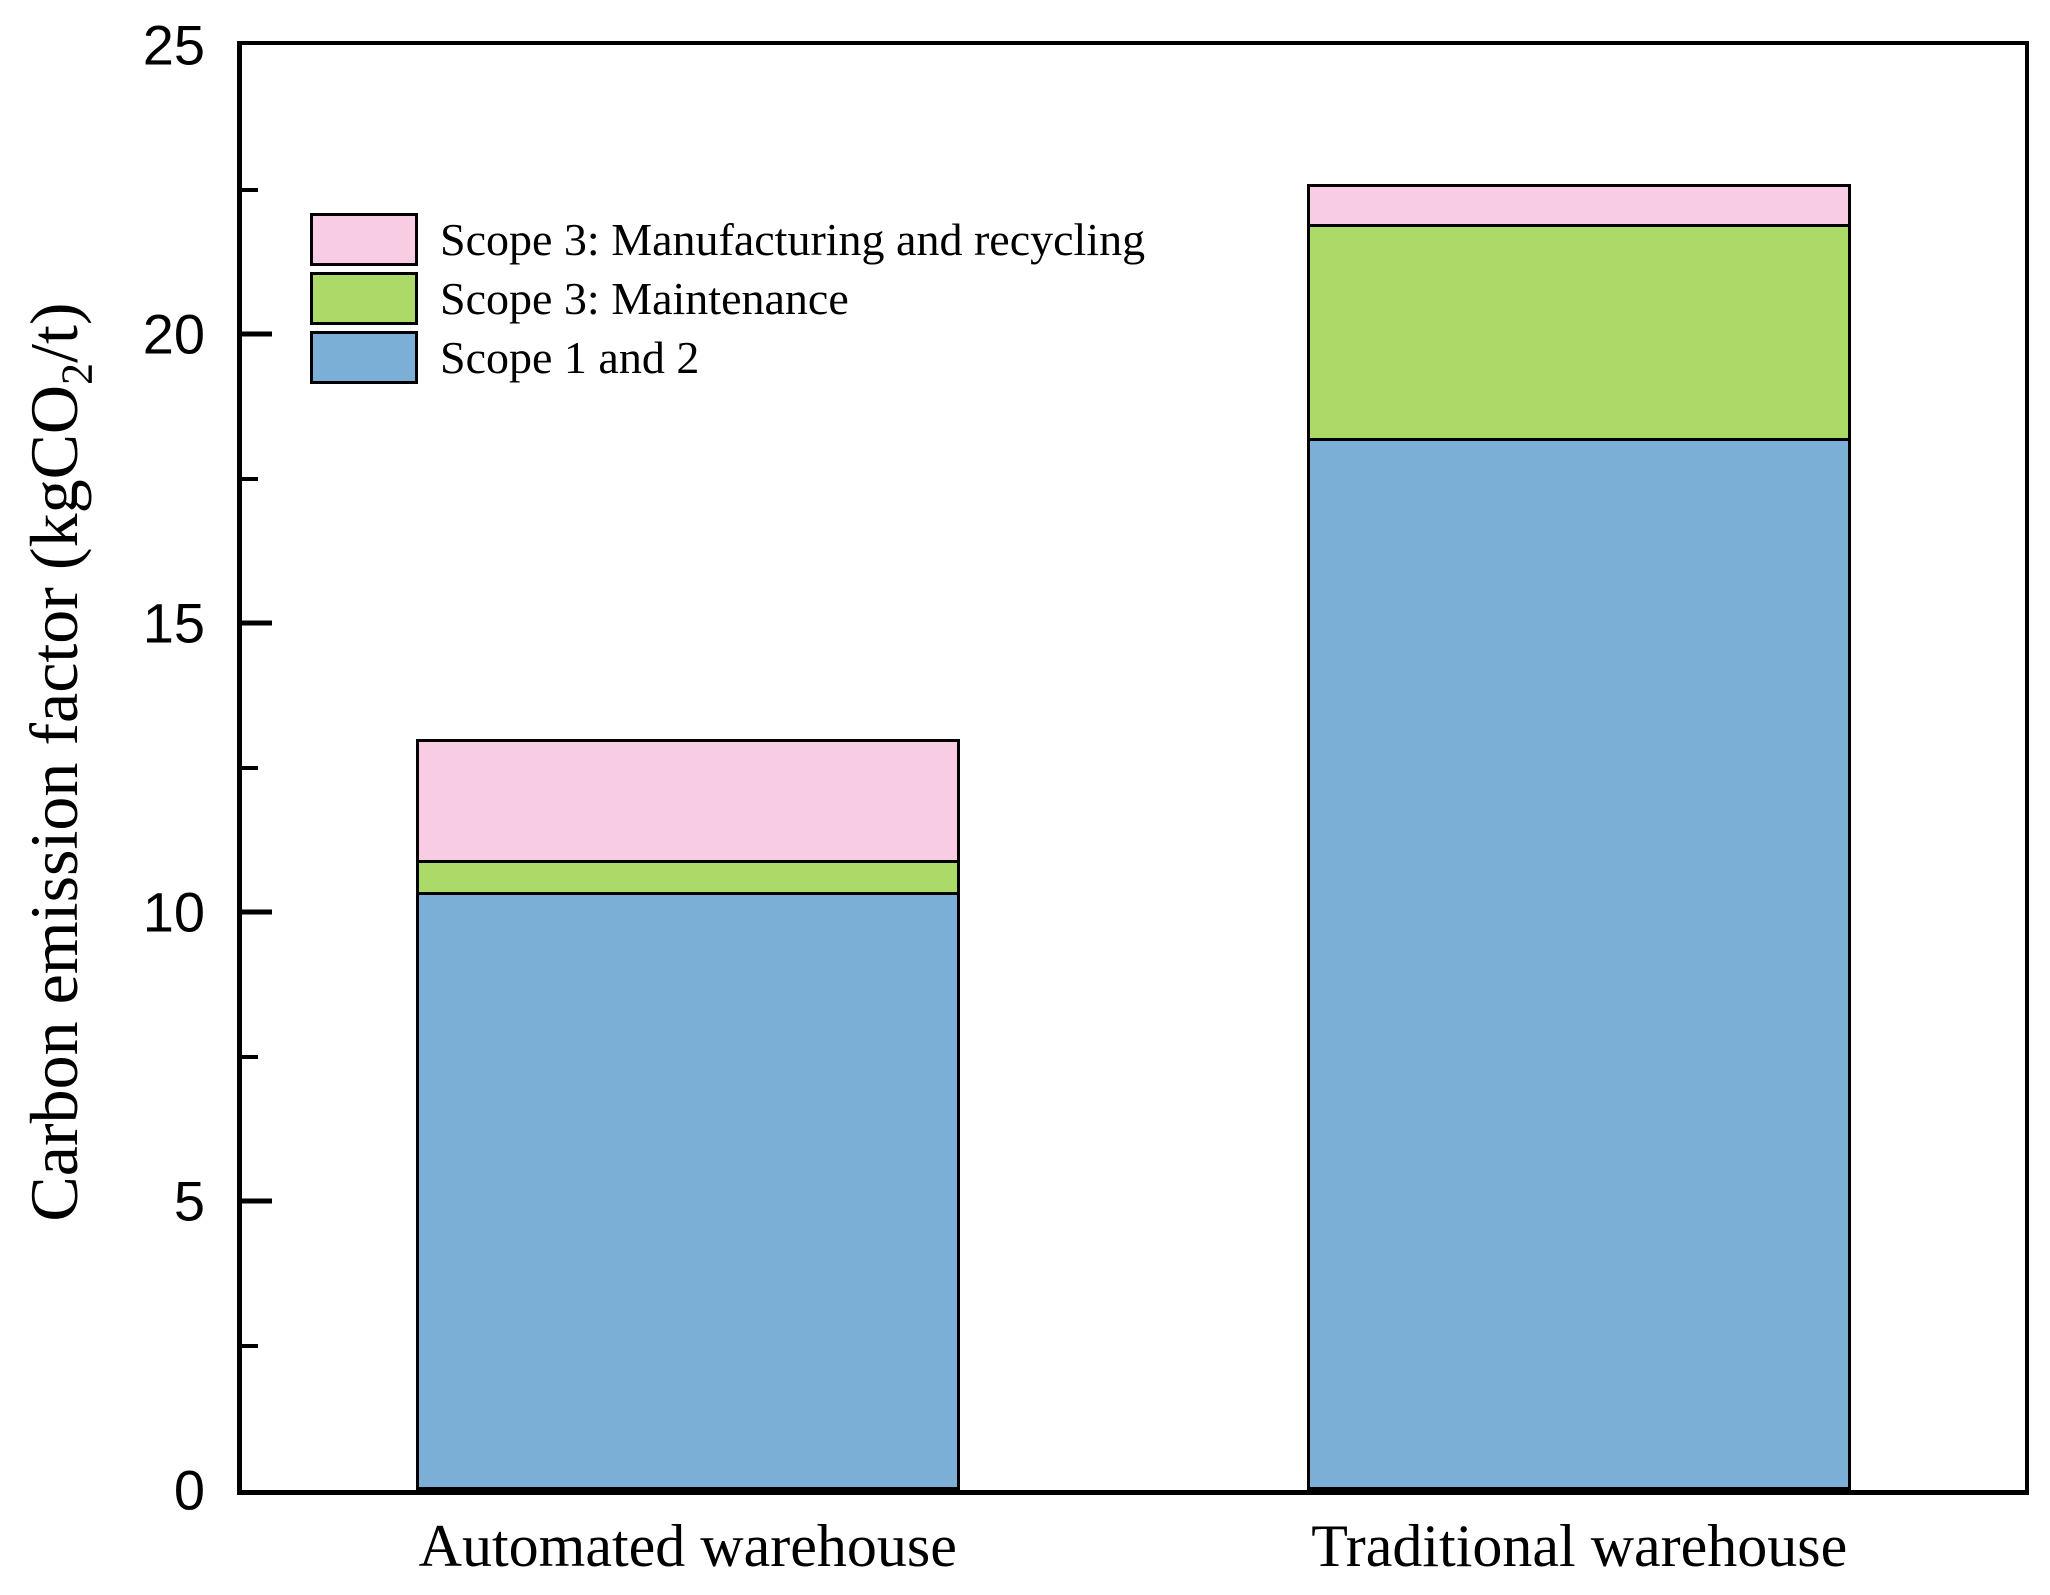 The height and width of the screenshot is (1595, 2050). I want to click on legend-item-maintenance: Scope 3: Maintenance, so click(727, 298).